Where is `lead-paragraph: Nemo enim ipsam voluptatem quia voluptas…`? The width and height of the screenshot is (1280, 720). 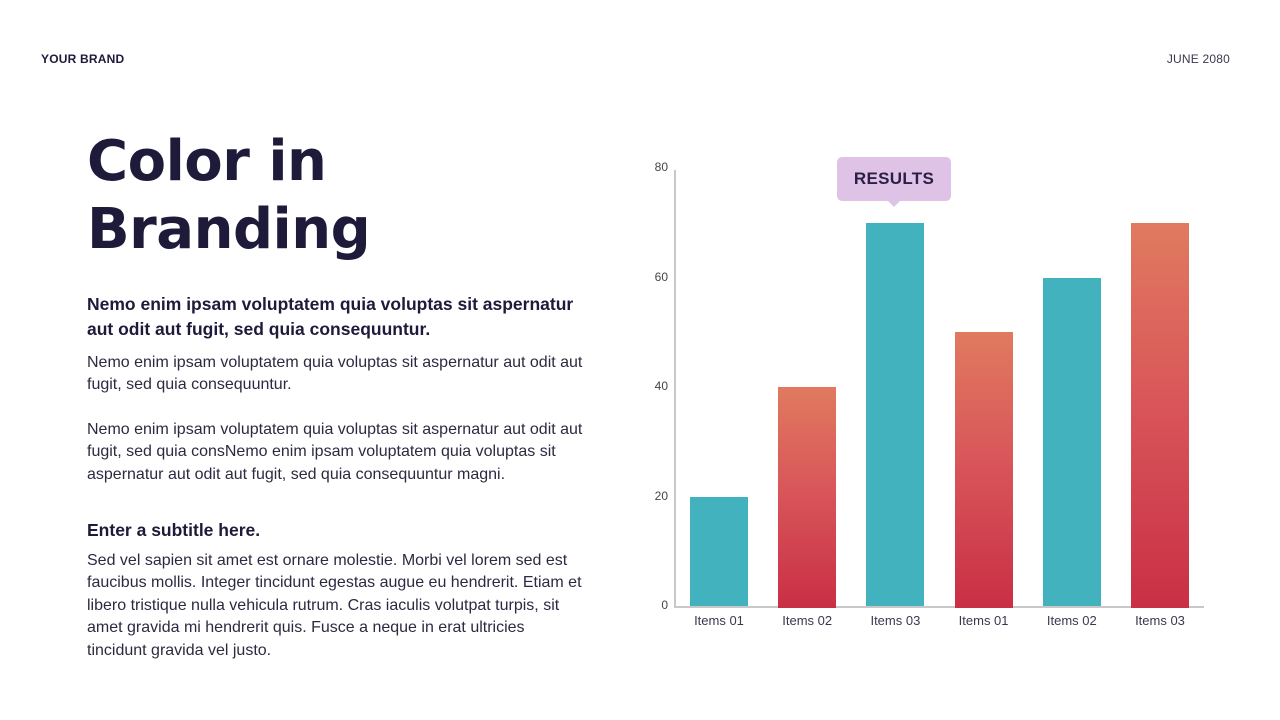
lead-paragraph: Nemo enim ipsam voluptatem quia voluptas… is located at coordinates (330, 316).